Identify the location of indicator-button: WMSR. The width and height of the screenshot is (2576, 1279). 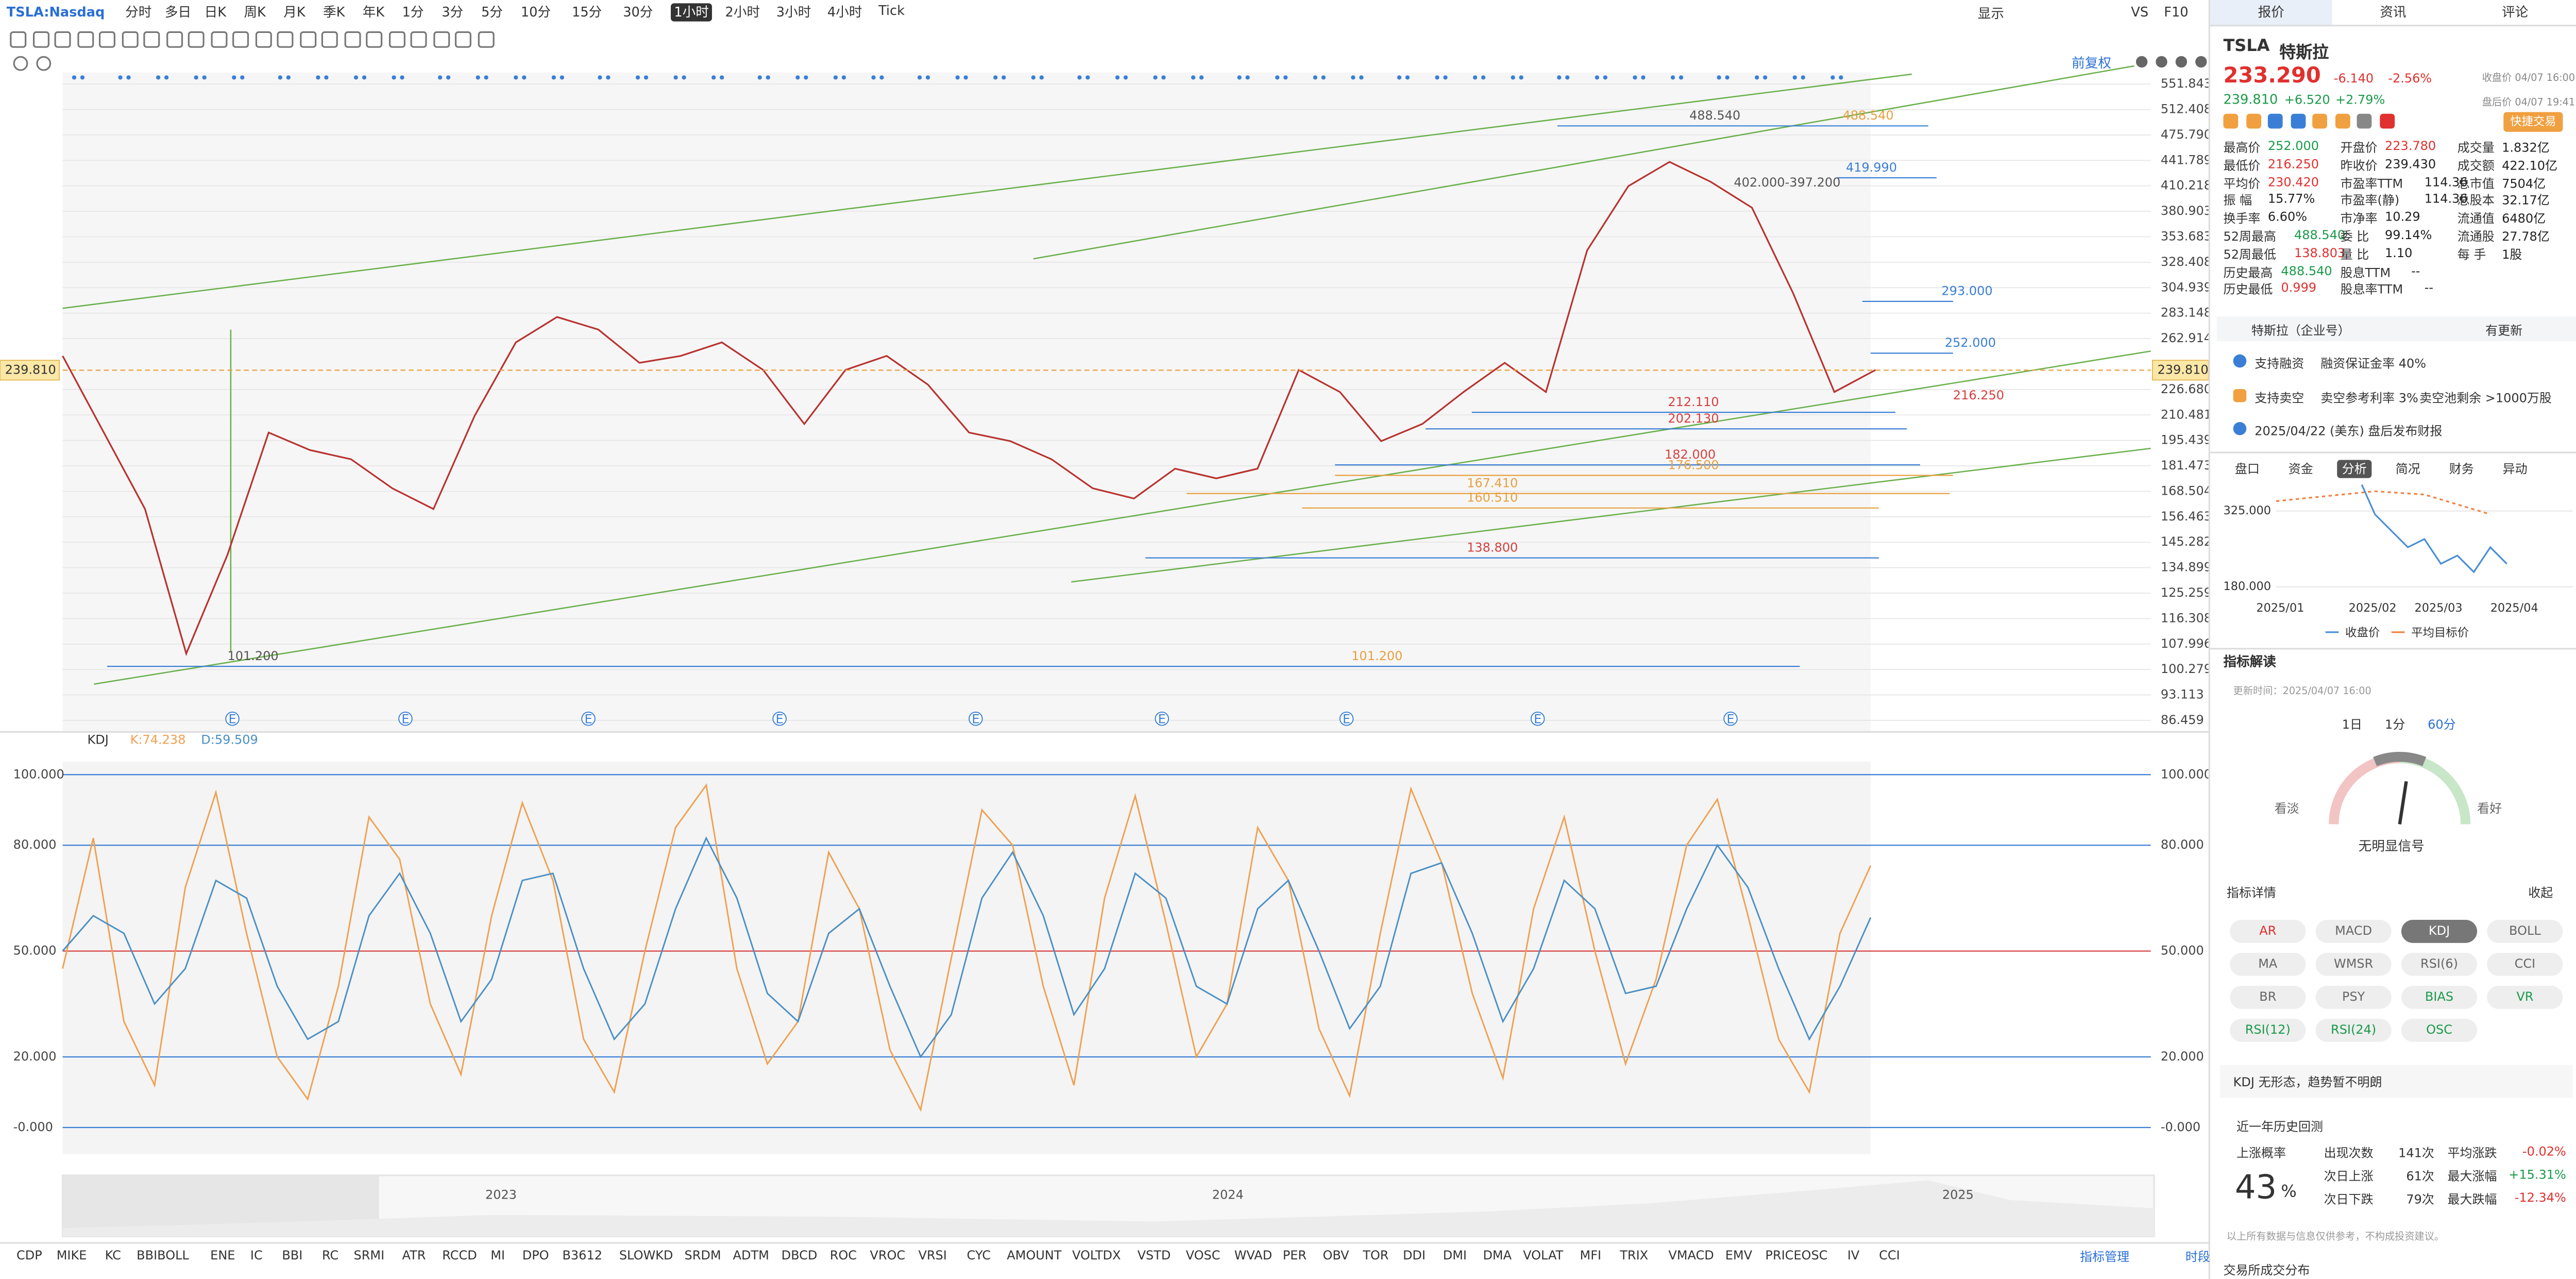
(2353, 964).